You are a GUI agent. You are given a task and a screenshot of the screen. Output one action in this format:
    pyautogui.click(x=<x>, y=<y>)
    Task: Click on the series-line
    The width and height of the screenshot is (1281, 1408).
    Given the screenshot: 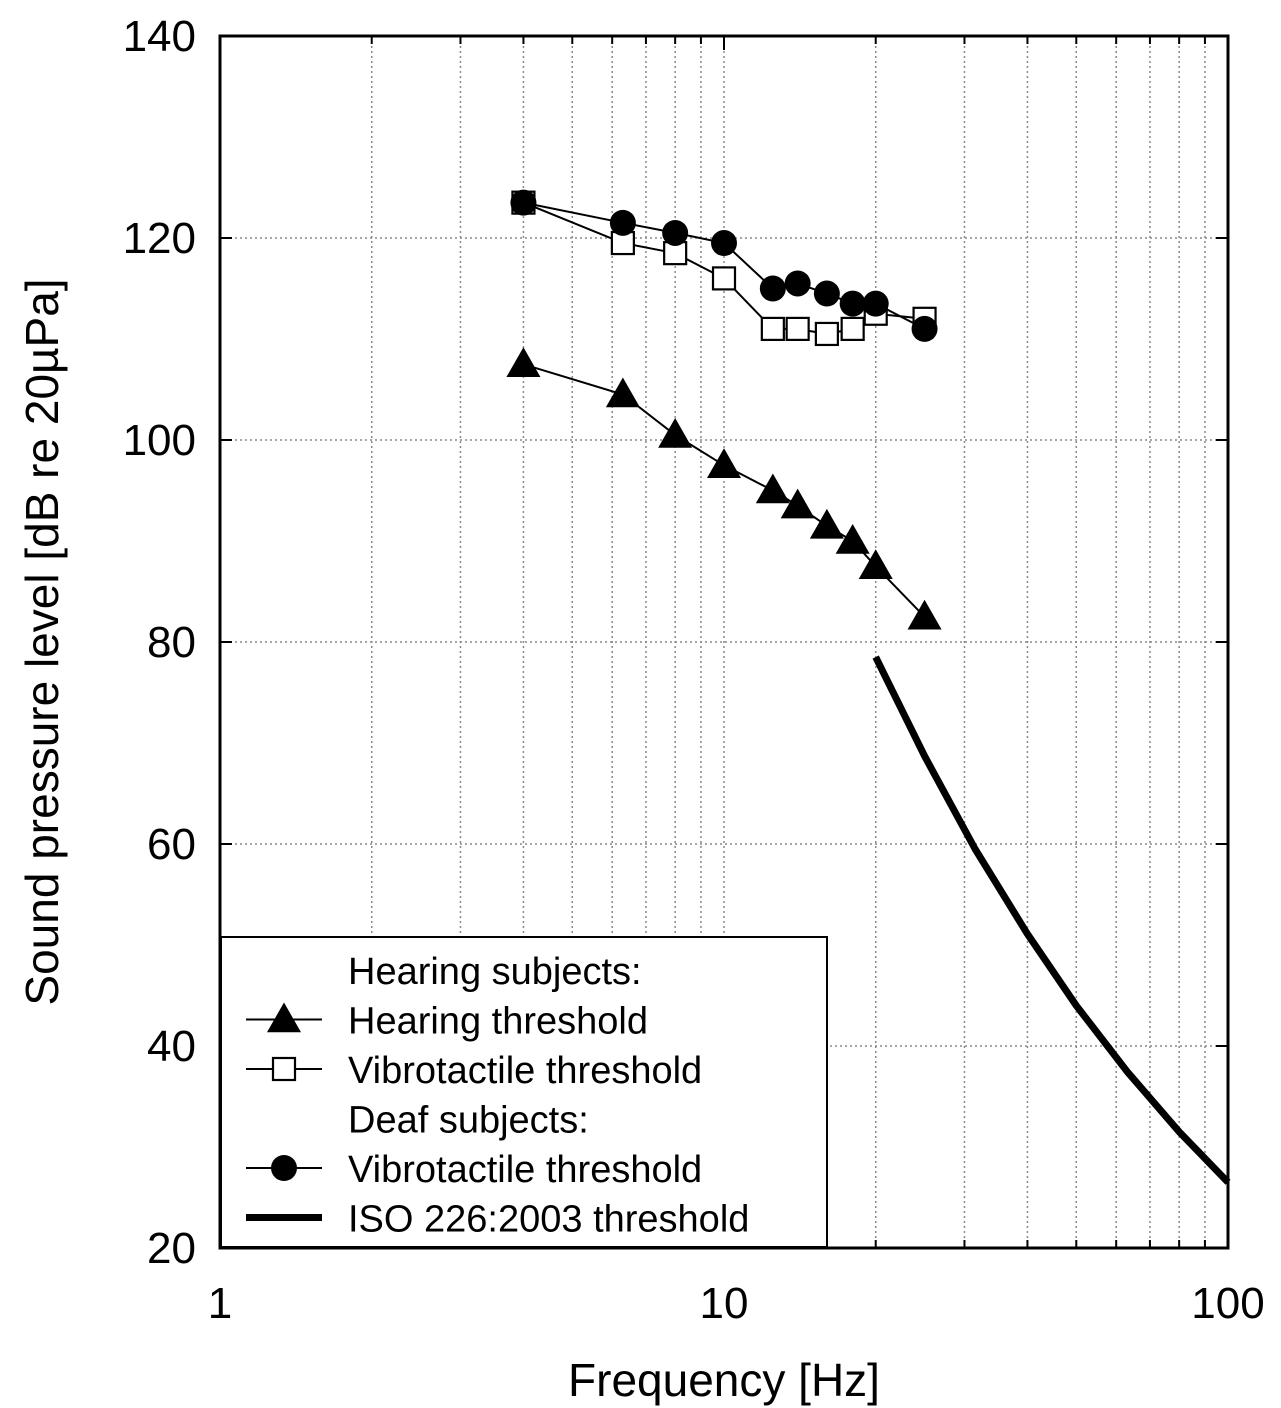 What is the action you would take?
    pyautogui.click(x=1051, y=920)
    